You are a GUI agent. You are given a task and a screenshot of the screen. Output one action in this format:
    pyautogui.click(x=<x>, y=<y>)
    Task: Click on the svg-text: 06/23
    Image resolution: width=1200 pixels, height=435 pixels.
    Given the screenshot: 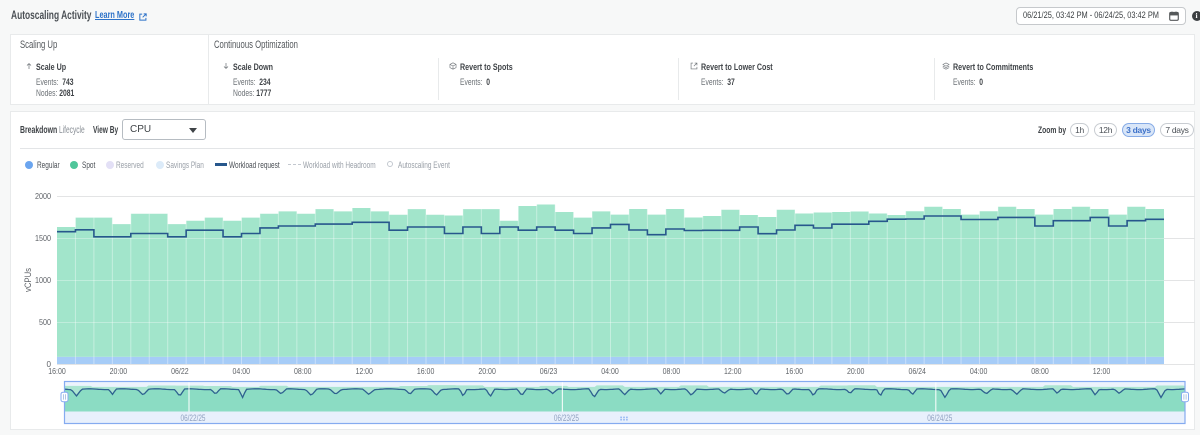 What is the action you would take?
    pyautogui.click(x=549, y=371)
    